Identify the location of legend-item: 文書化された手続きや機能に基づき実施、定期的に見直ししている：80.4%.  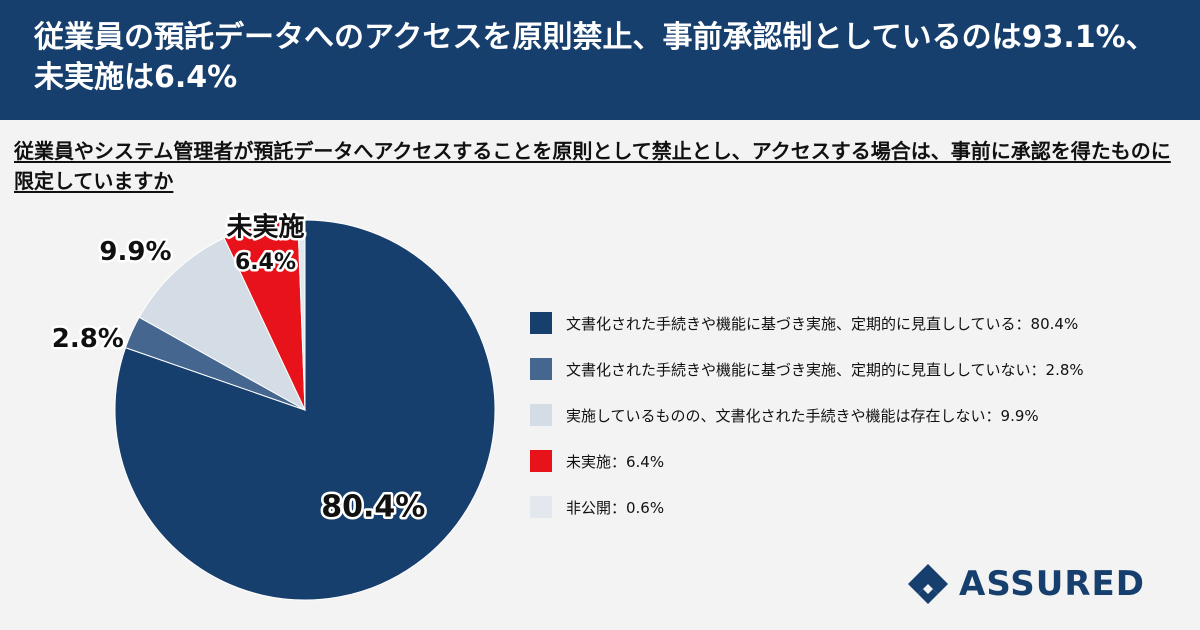
(860, 323).